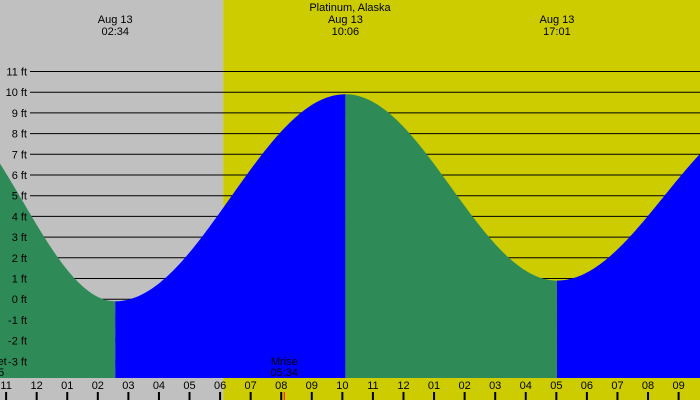  Describe the element at coordinates (17, 362) in the screenshot. I see `y-tick-label: -3 ft` at that location.